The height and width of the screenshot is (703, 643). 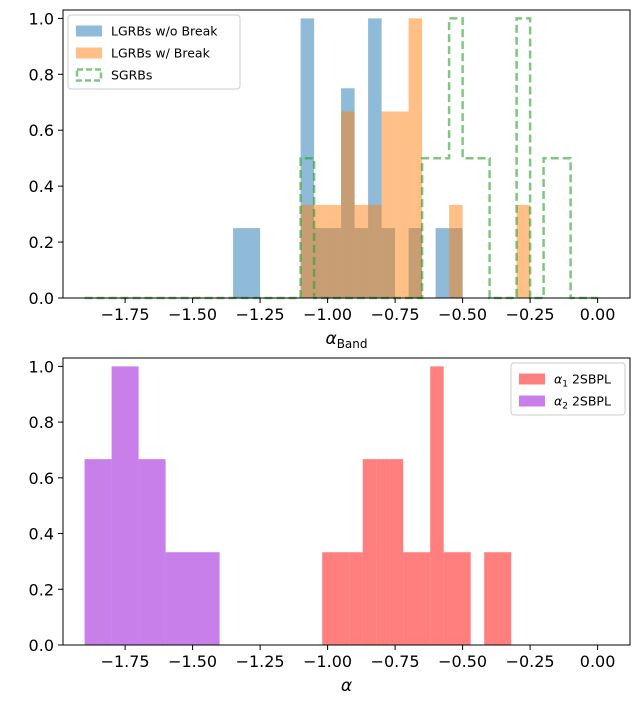 I want to click on legend: LGRBs w/o Break LGRBs w/ Break SGRBs, so click(x=154, y=52).